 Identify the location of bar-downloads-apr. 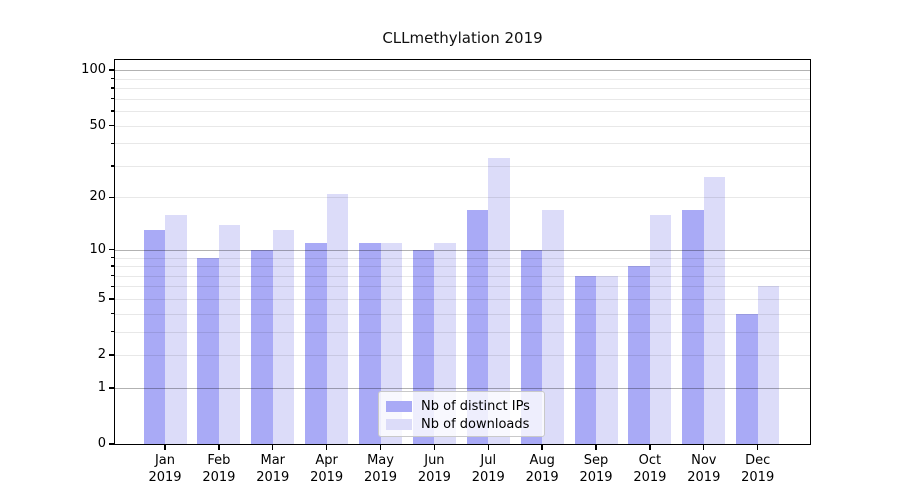
(337, 318).